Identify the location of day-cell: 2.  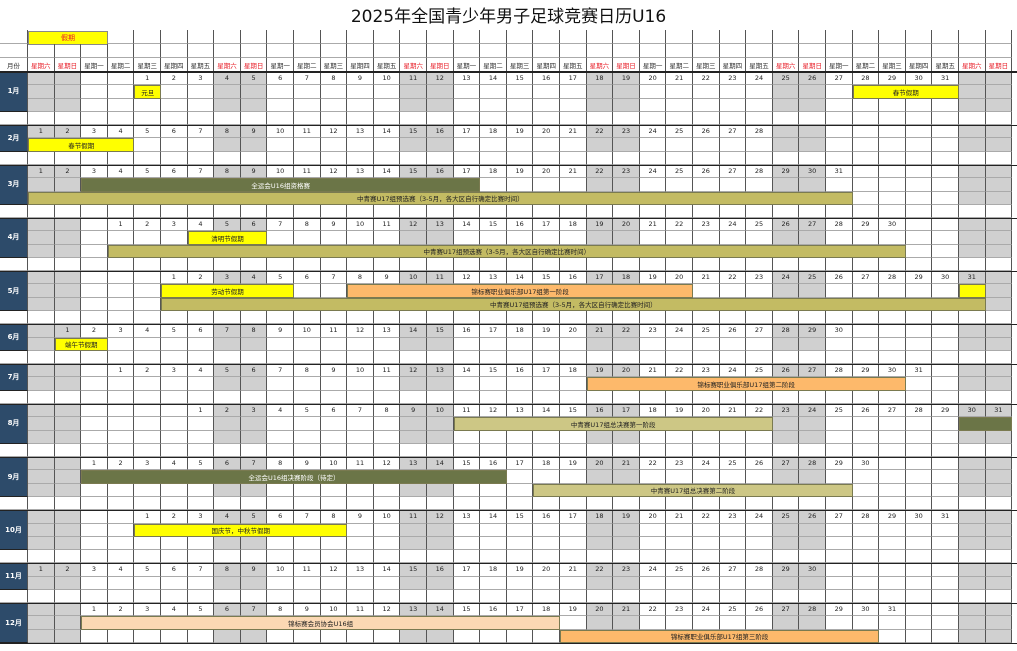
(121, 610).